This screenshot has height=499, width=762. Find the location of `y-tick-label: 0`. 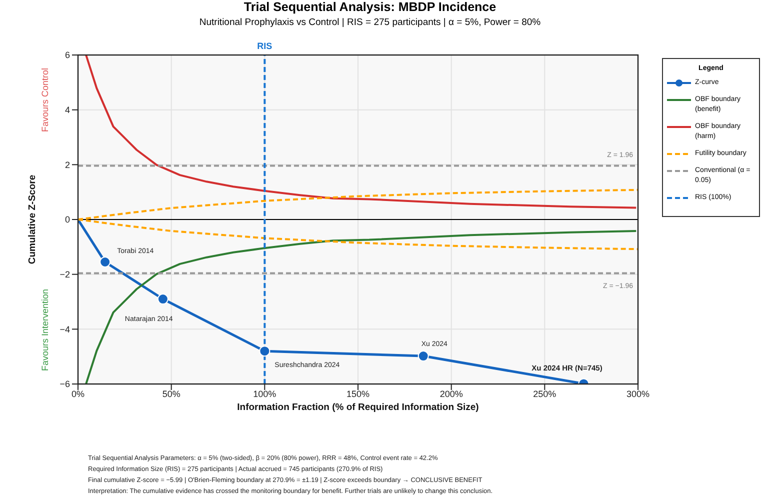

y-tick-label: 0 is located at coordinates (67, 219).